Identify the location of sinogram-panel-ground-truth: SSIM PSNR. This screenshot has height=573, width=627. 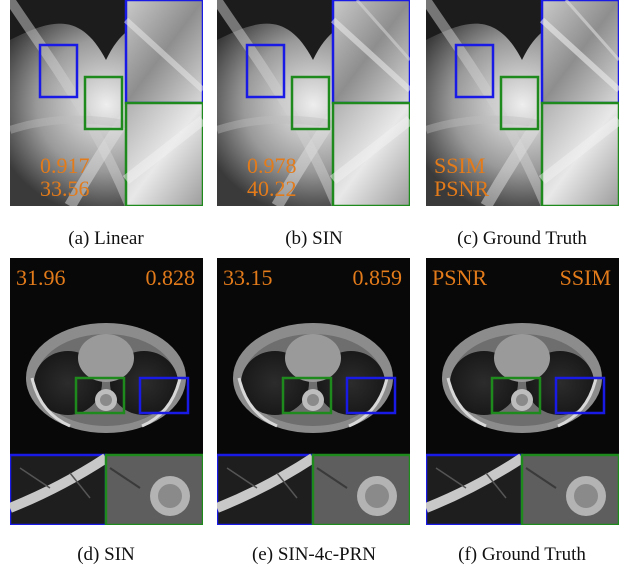
(522, 103).